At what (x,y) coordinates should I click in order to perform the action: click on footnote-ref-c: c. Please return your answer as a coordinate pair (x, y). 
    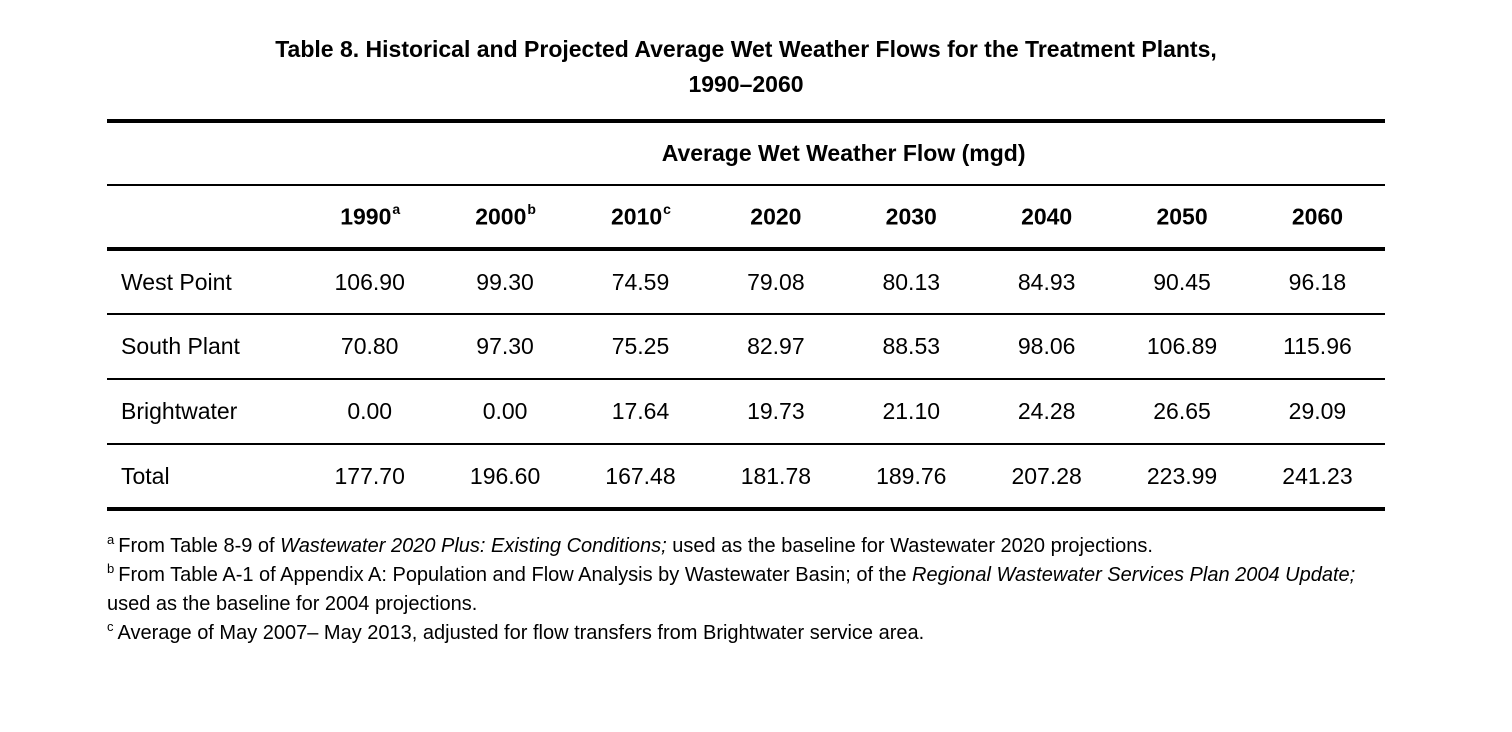
    Looking at the image, I should click on (667, 208).